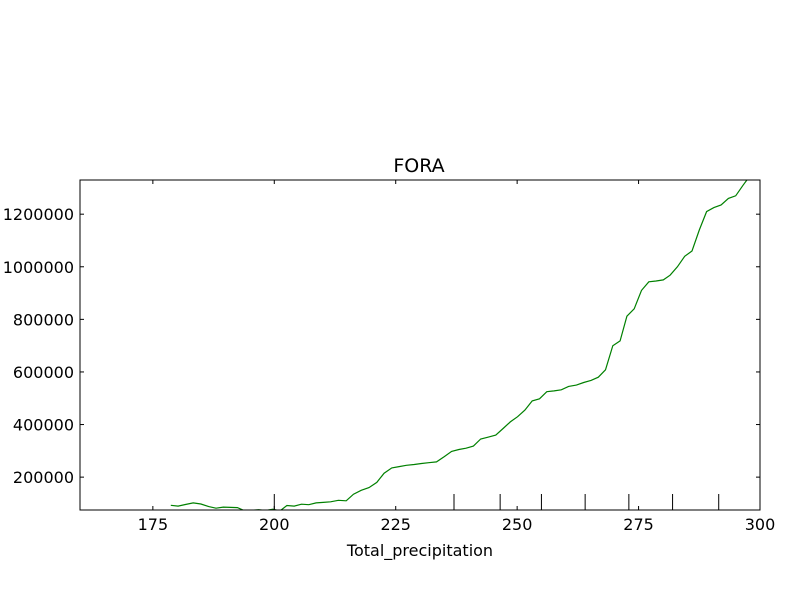 The image size is (800, 600). I want to click on x-tick-label-3: 250, so click(517, 524).